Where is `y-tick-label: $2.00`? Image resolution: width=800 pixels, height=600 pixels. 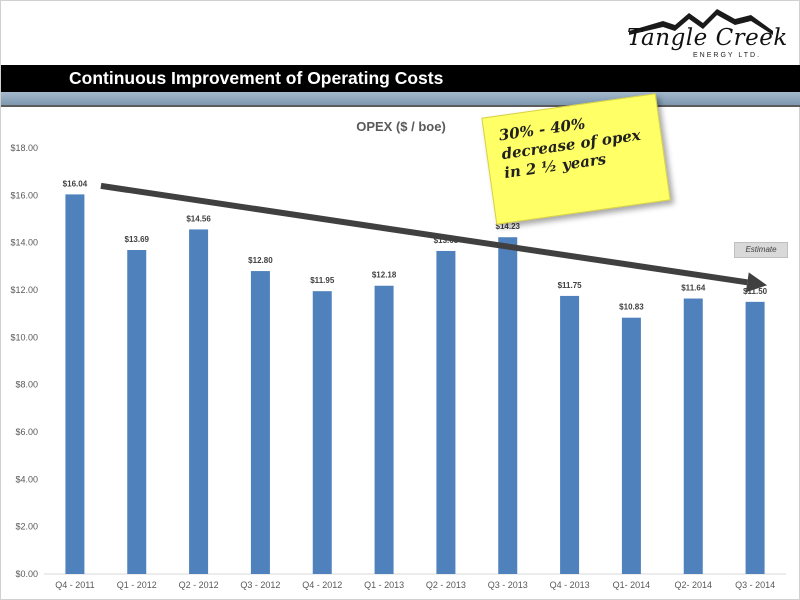 y-tick-label: $2.00 is located at coordinates (26, 527).